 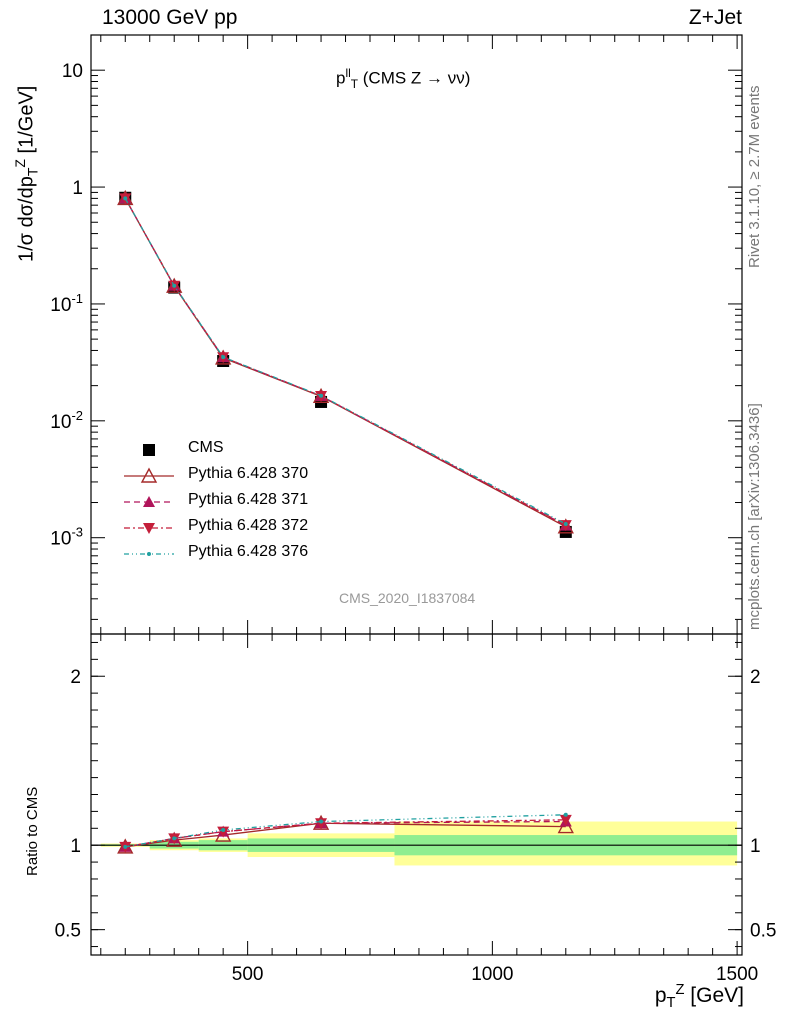 What do you see at coordinates (755, 846) in the screenshot?
I see `ratio-y-tick-label-right-1: 1` at bounding box center [755, 846].